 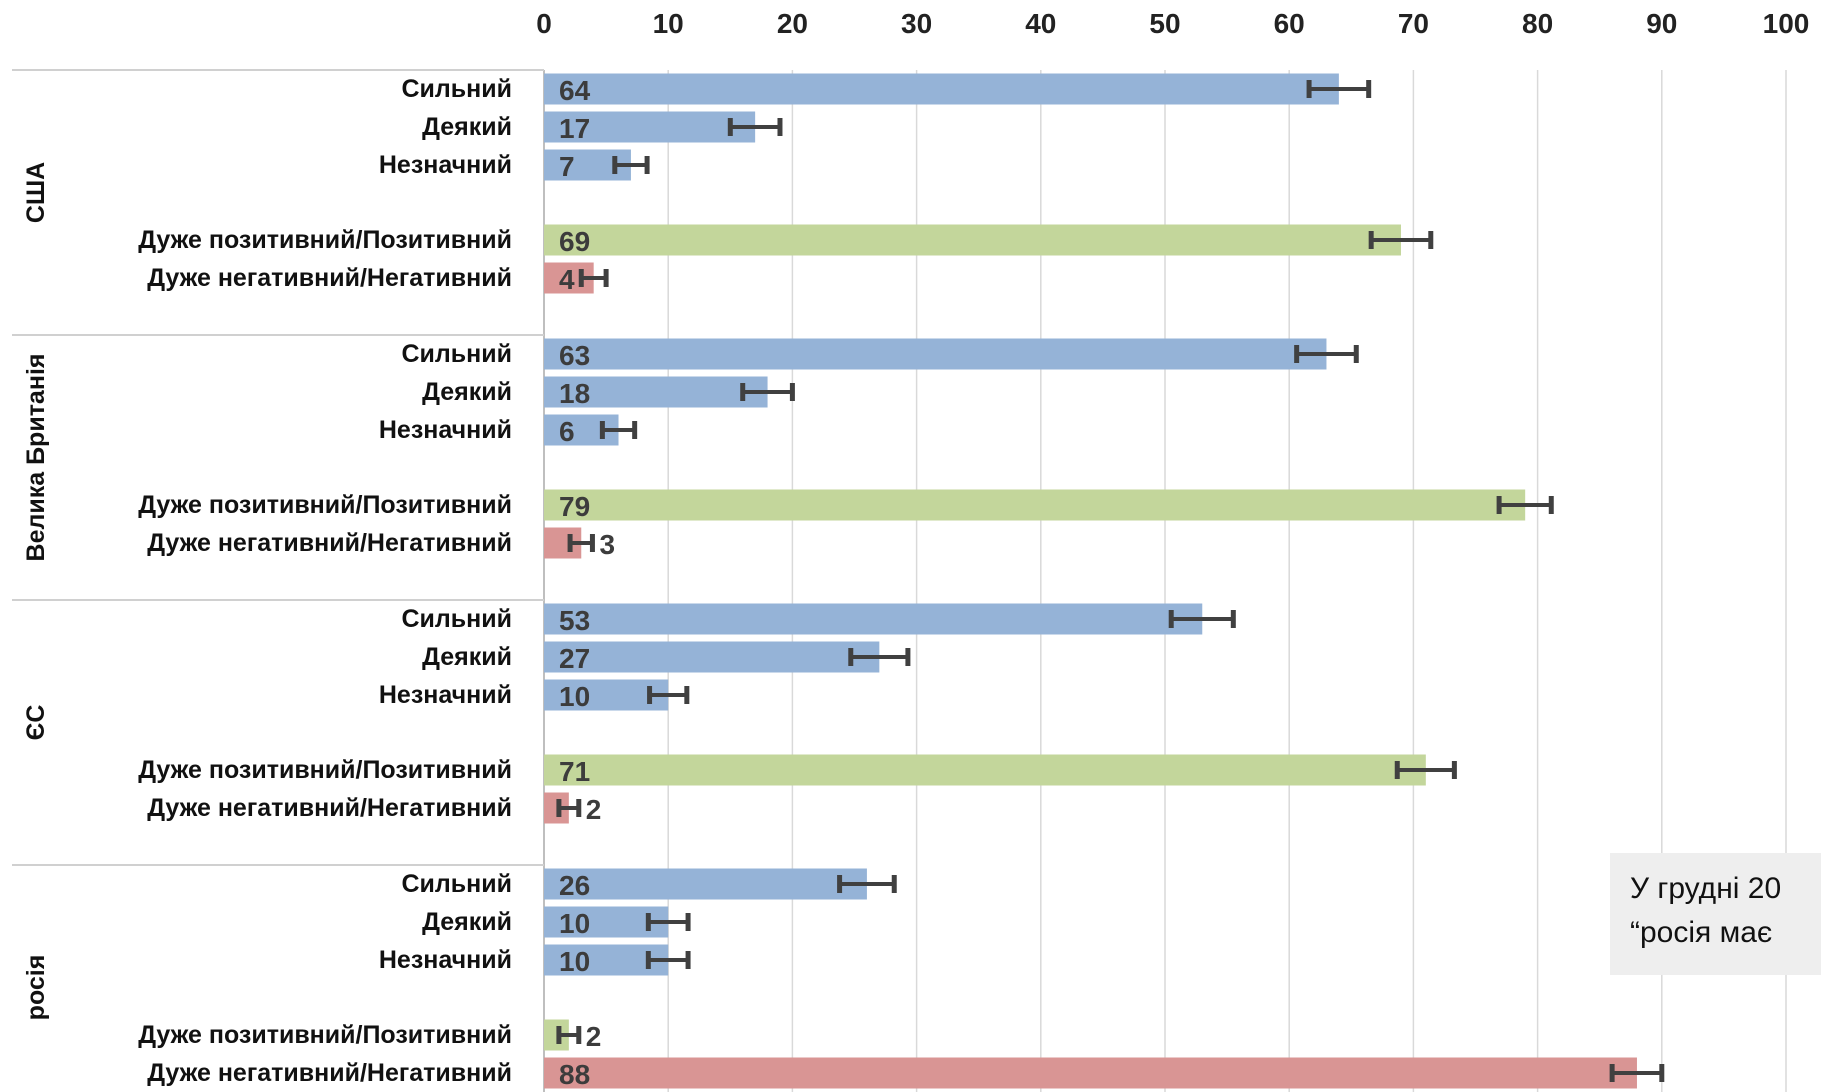 I want to click on x-tick-label: 40, so click(x=1040, y=23).